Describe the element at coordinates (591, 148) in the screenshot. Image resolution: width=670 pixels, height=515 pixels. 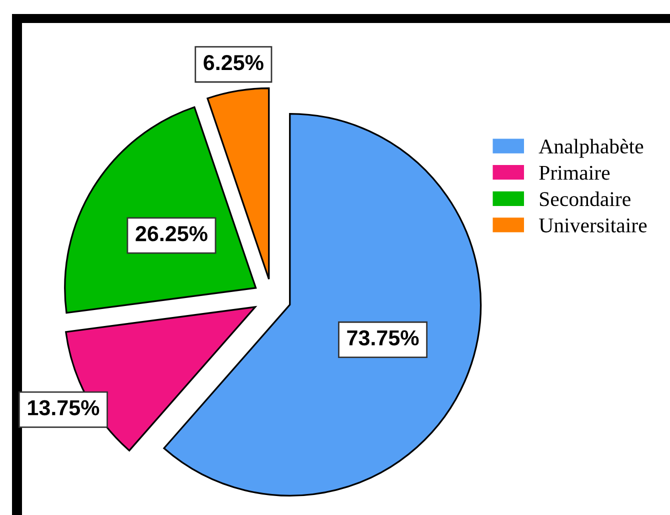
I see `legend-label: Analphabète` at that location.